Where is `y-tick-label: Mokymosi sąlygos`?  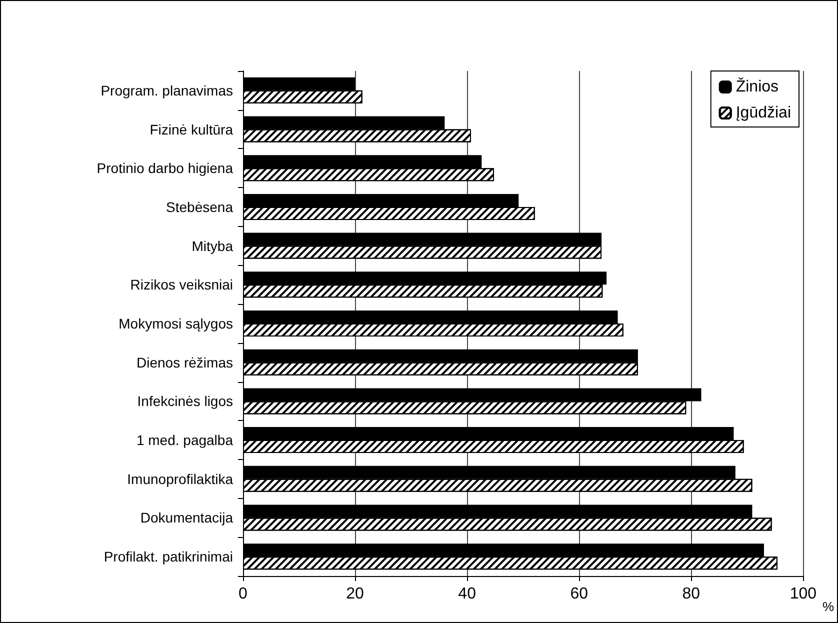
y-tick-label: Mokymosi sąlygos is located at coordinates (175, 324).